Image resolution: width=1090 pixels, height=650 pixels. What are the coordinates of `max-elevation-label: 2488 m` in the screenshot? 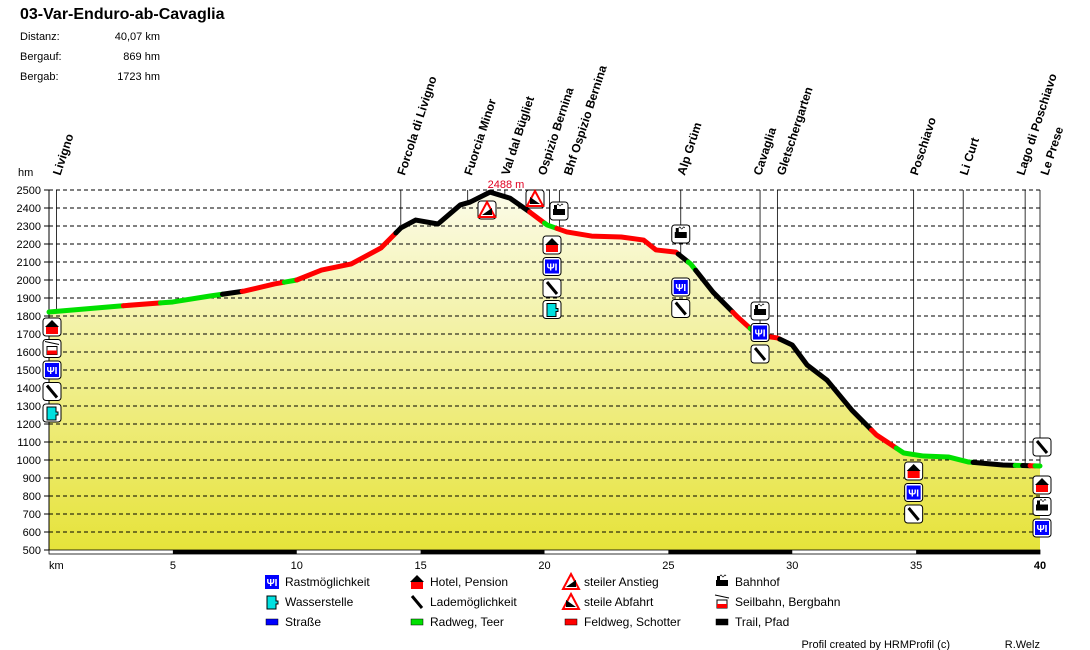 It's located at (506, 185).